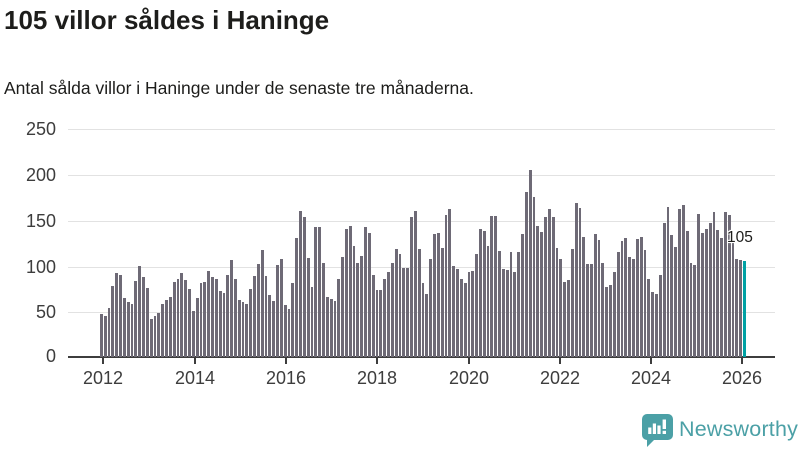  What do you see at coordinates (103, 378) in the screenshot?
I see `x-axis-label-2012: 2012` at bounding box center [103, 378].